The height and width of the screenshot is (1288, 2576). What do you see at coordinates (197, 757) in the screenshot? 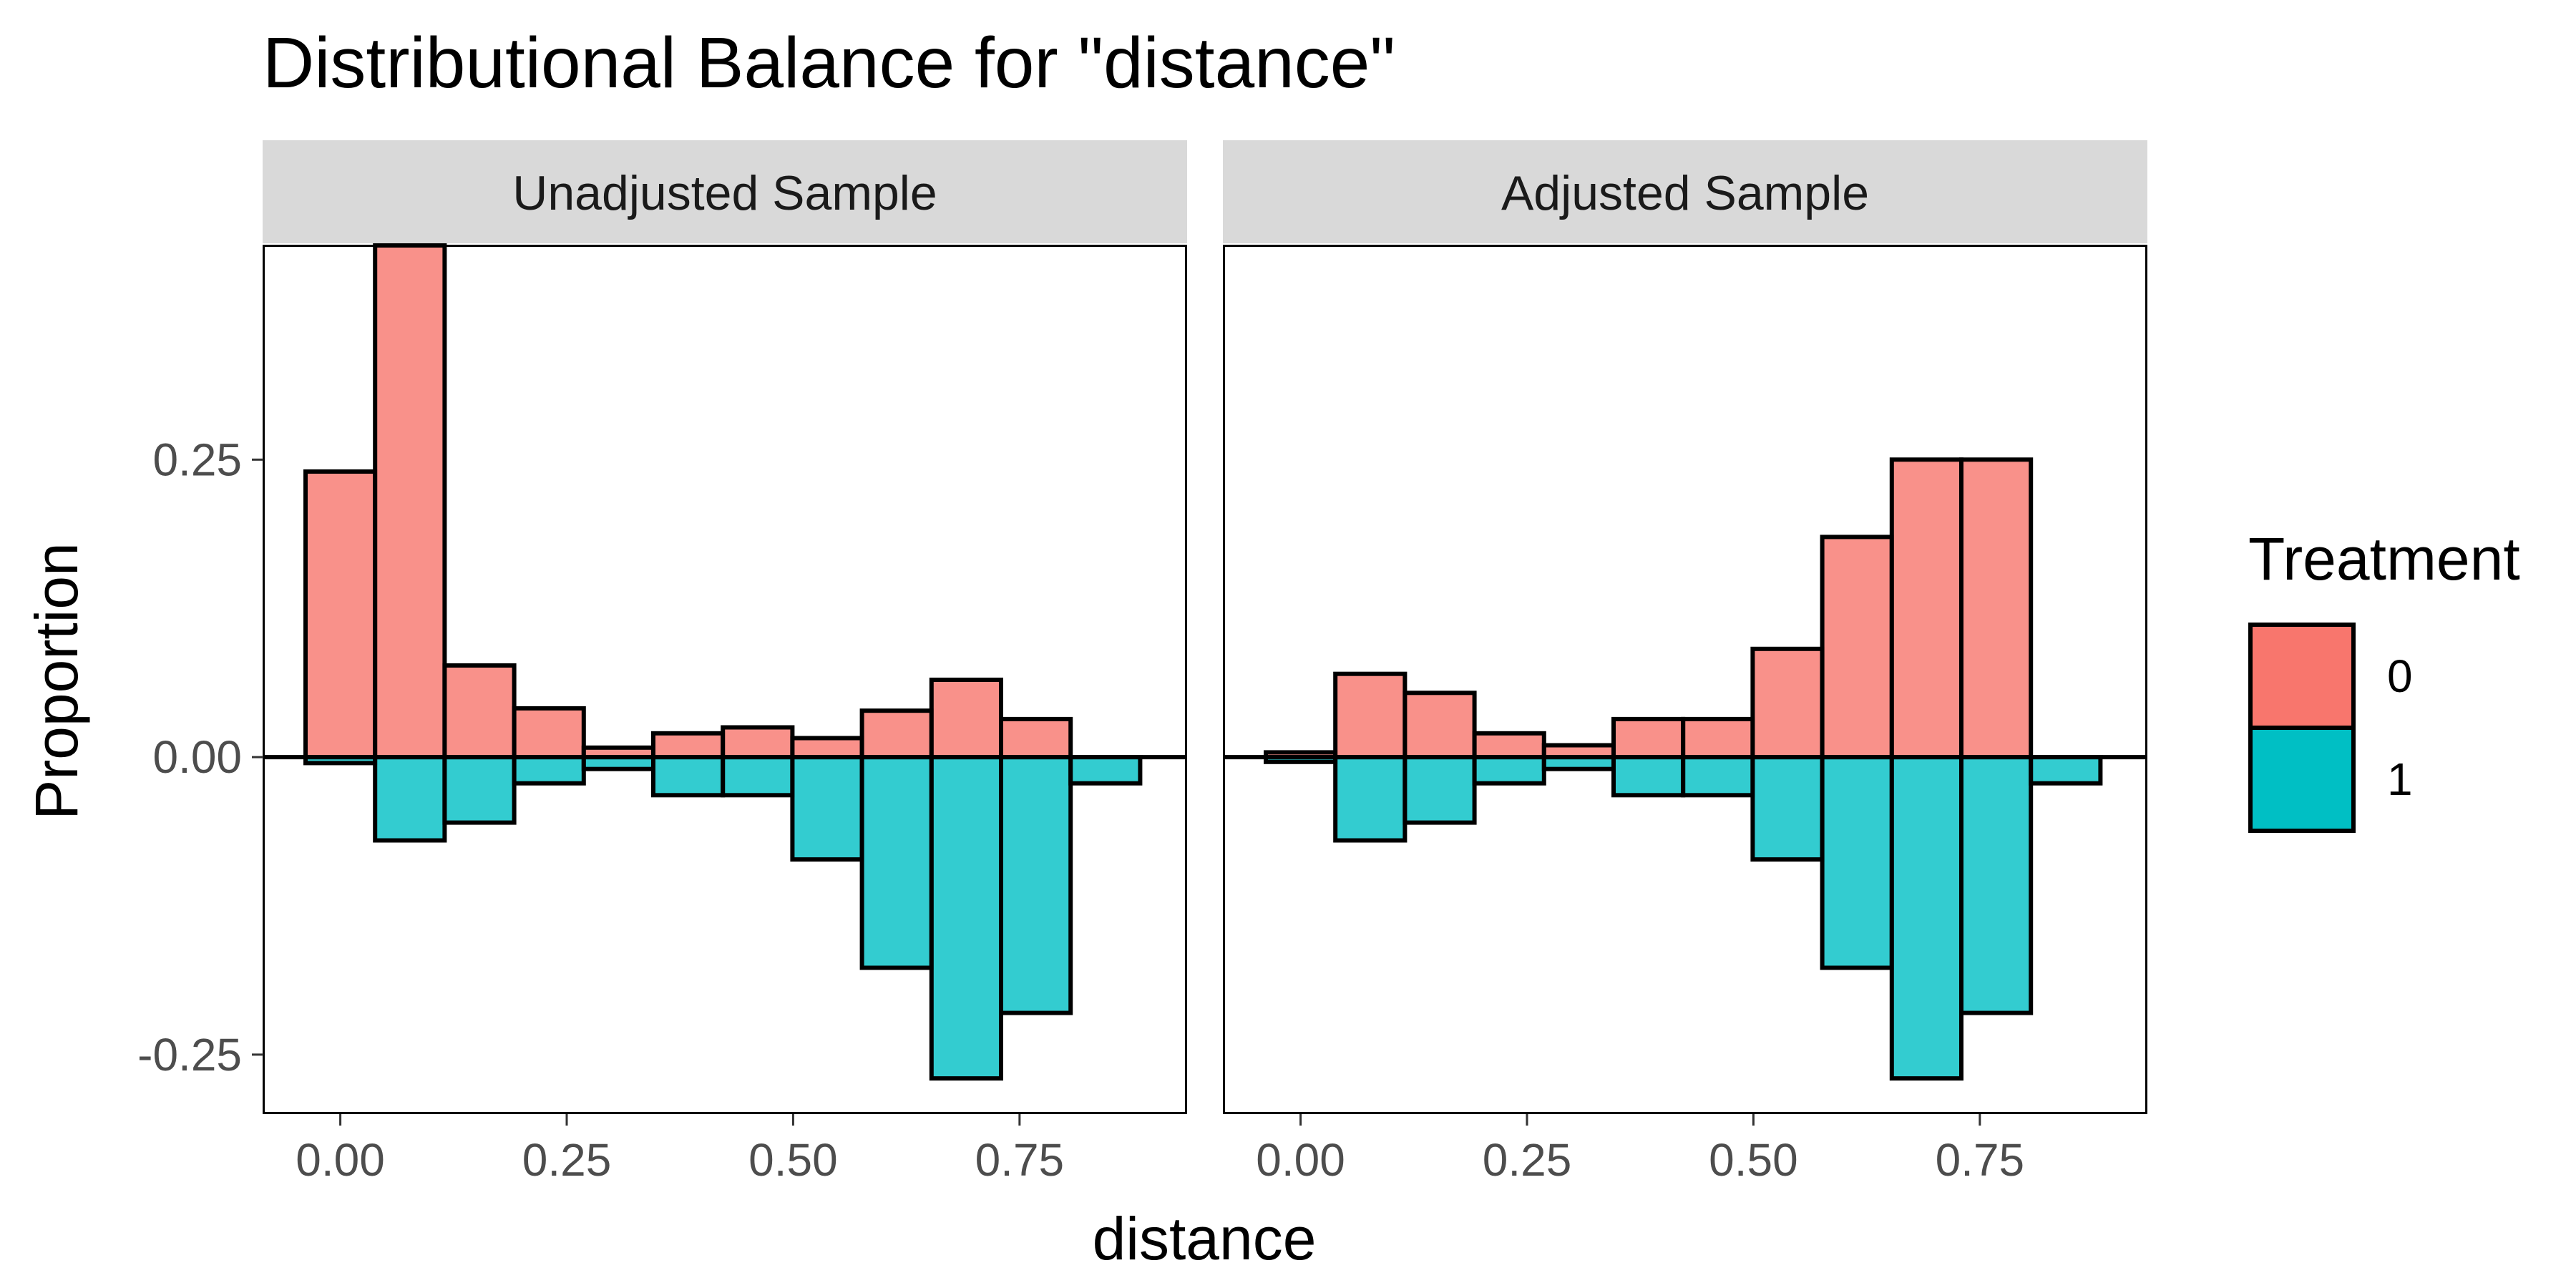
I see `y-tick-label: 0.00` at bounding box center [197, 757].